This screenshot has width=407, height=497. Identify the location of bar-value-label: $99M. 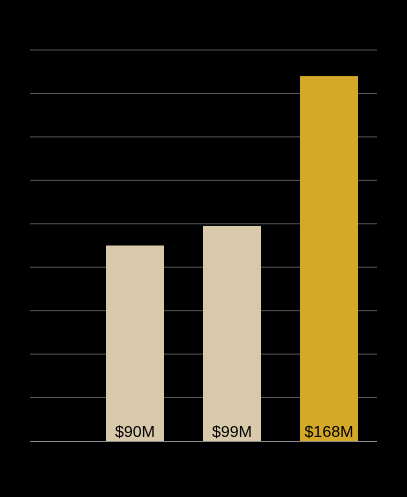
(232, 432).